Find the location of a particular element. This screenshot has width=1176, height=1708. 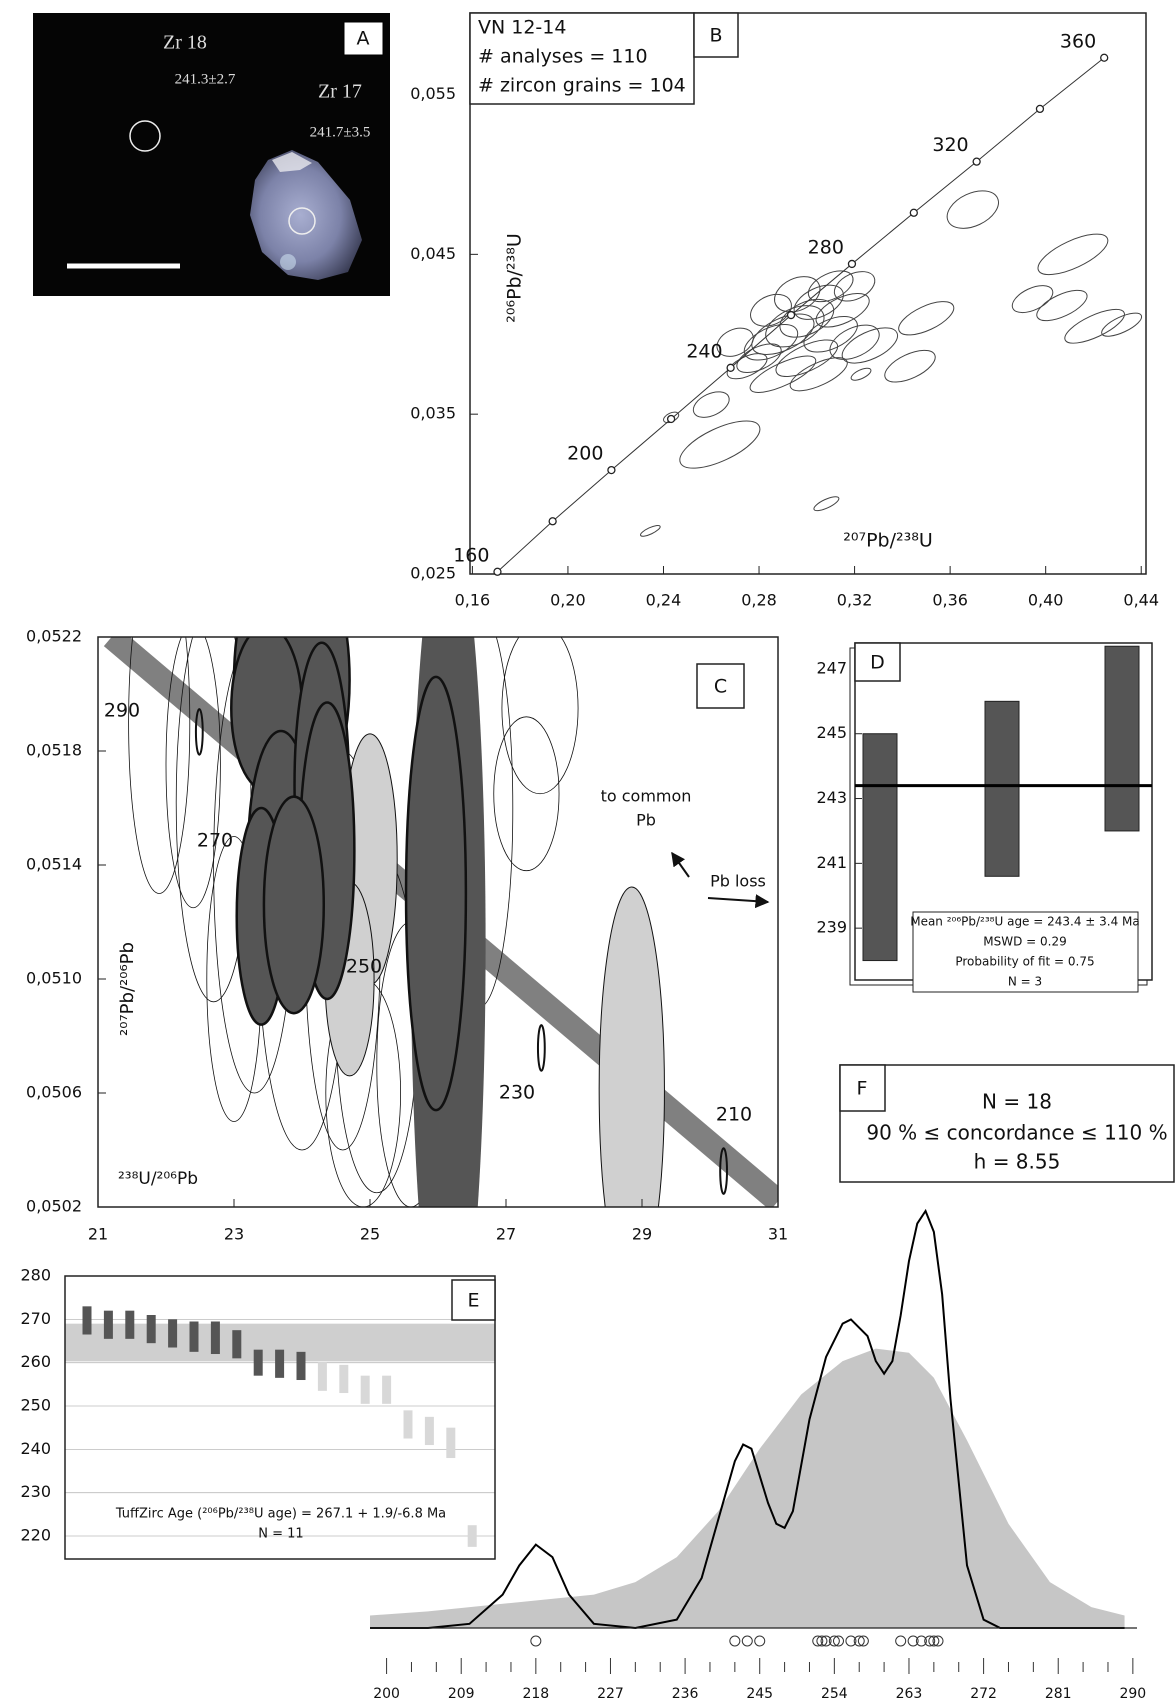

error-bar is located at coordinates (1002, 788).